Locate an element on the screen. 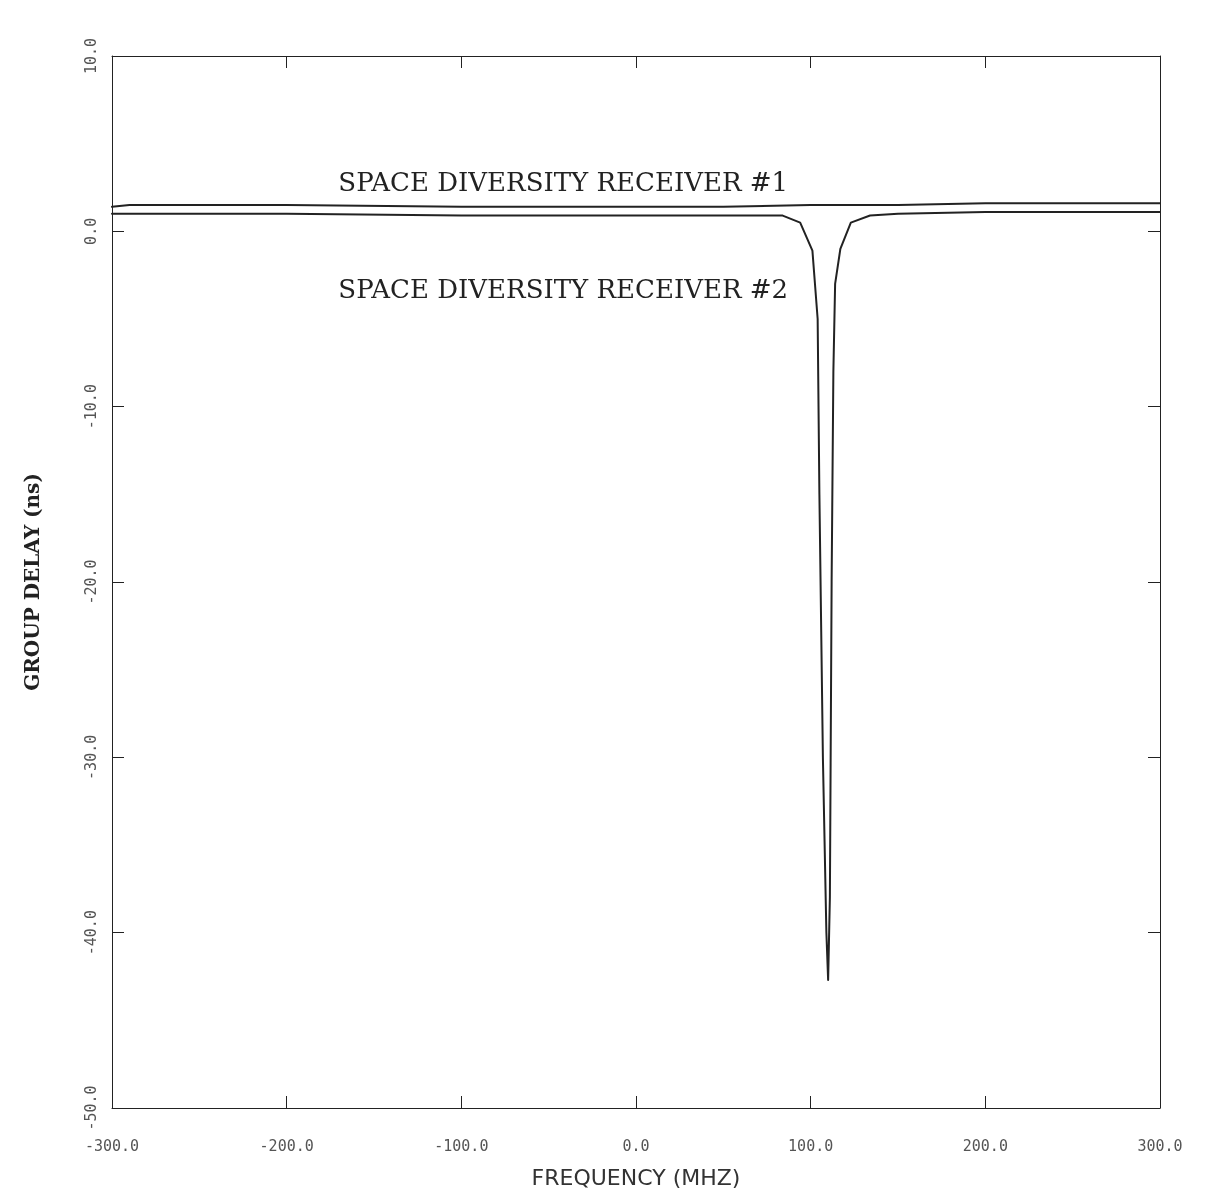 The image size is (1232, 1195). x-tick-label: -200.0 is located at coordinates (286, 1145).